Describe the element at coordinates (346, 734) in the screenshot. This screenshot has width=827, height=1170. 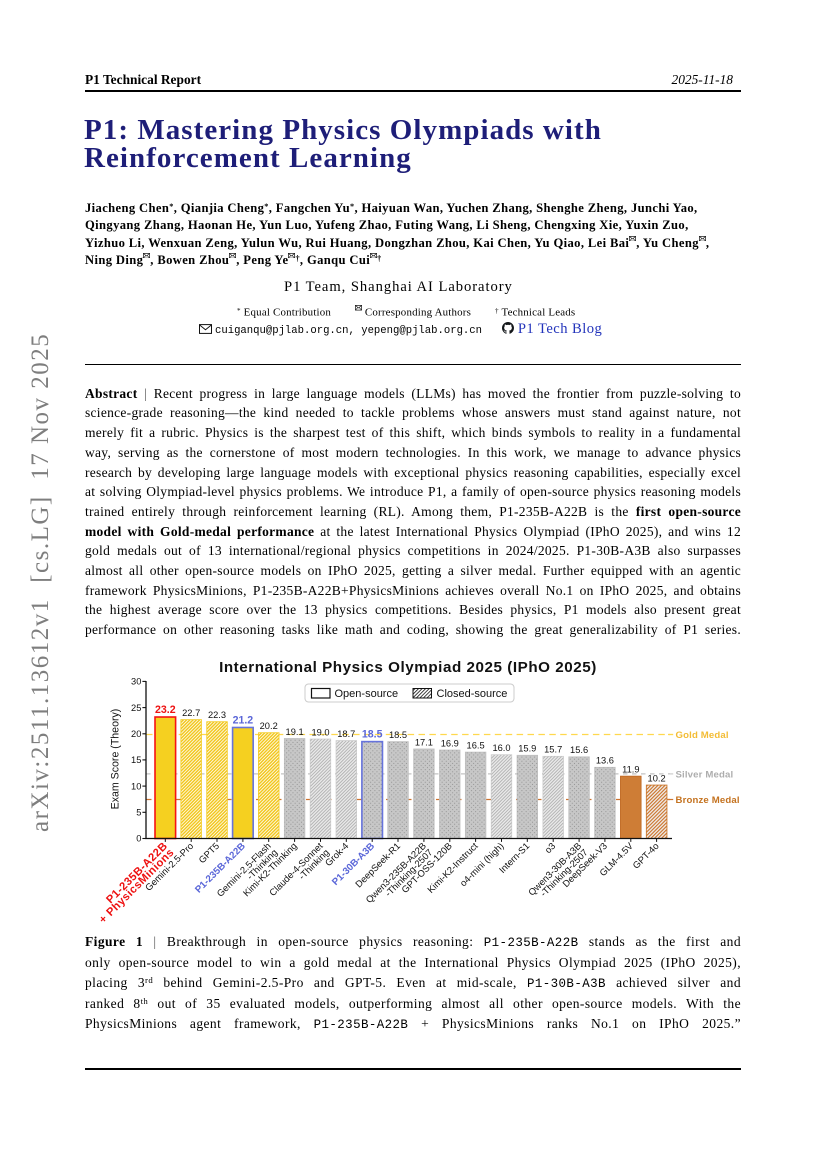
I see `svg-text: 18.7` at that location.